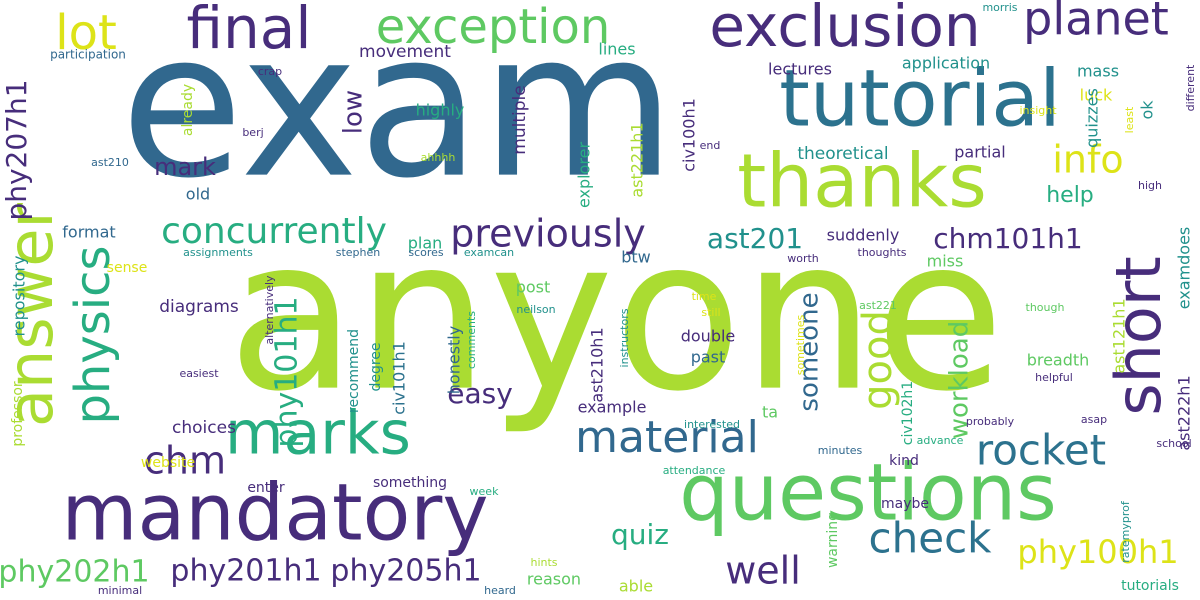  What do you see at coordinates (1184, 268) in the screenshot?
I see `cloud-word-examdoes: examdoes` at bounding box center [1184, 268].